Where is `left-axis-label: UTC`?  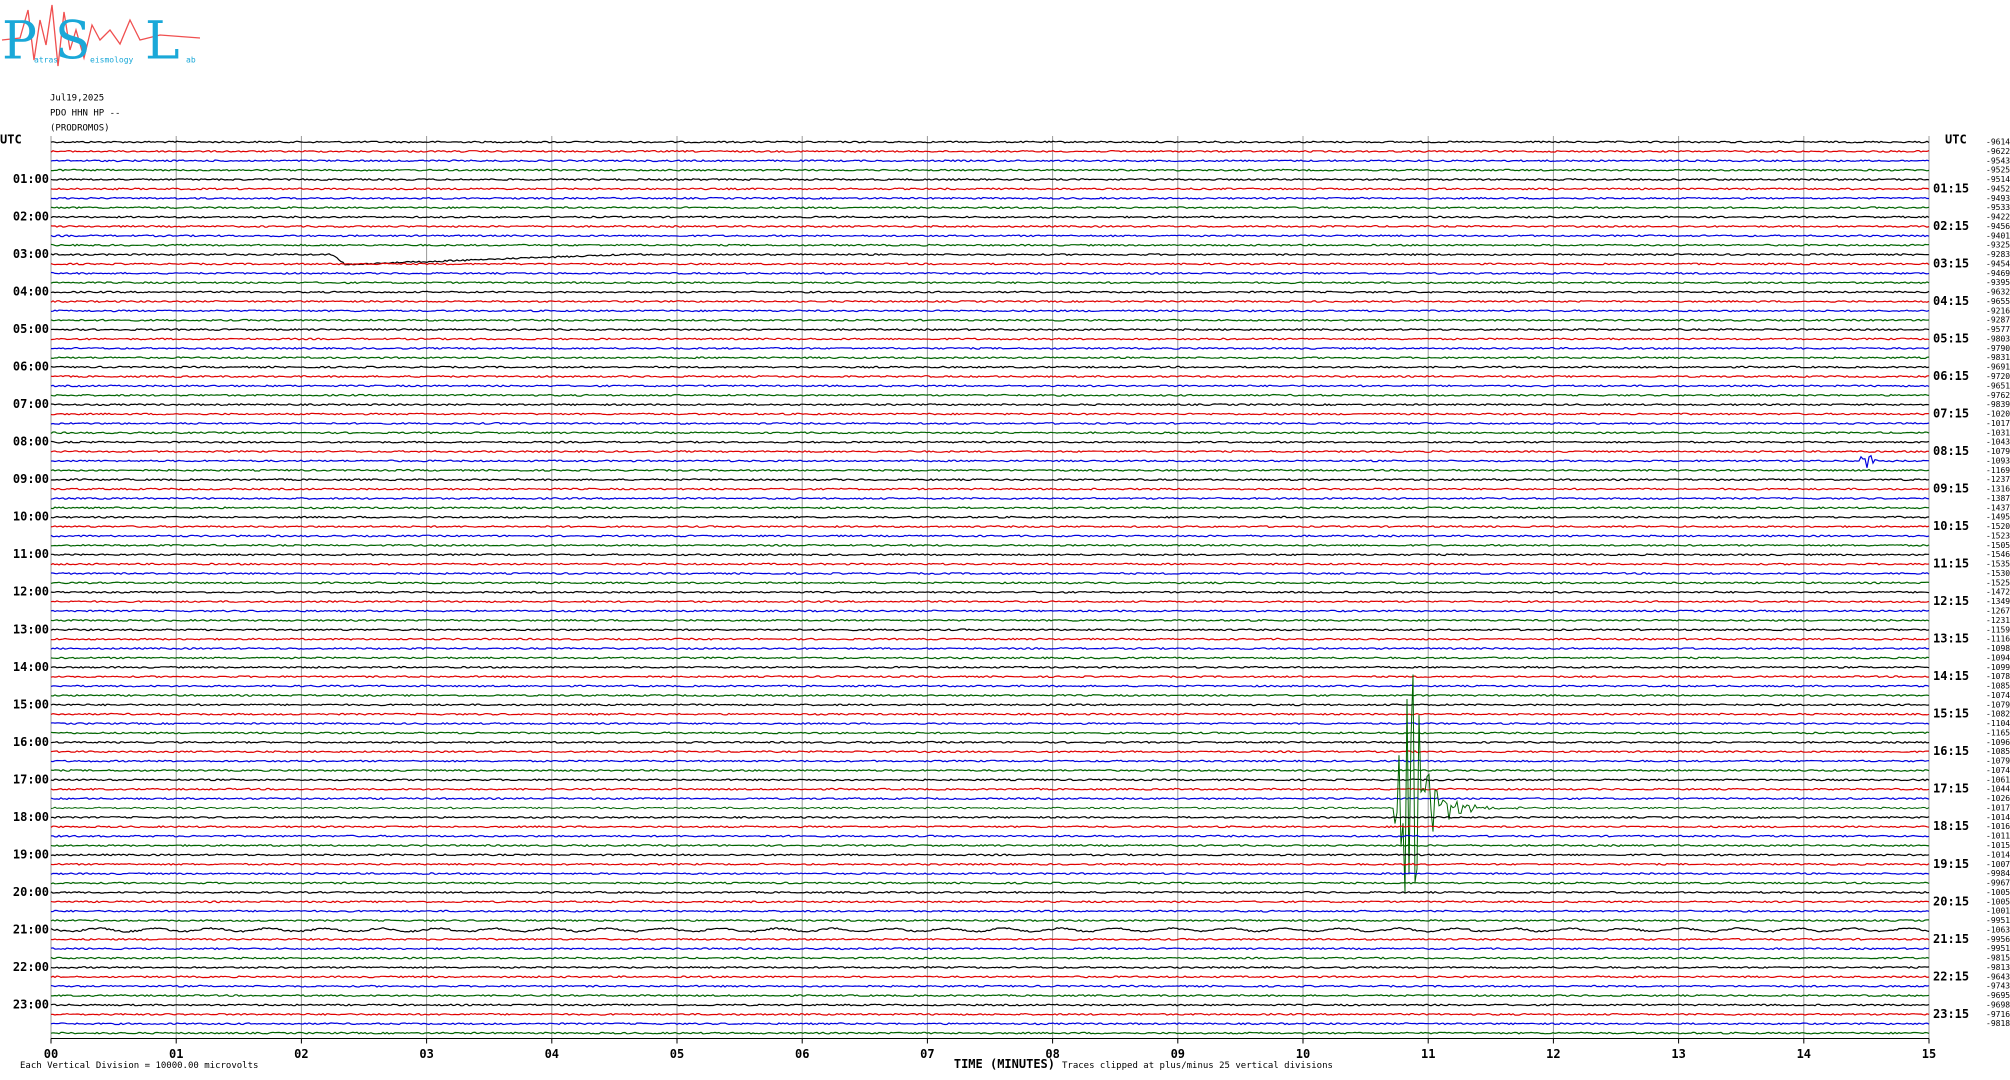
left-axis-label: UTC is located at coordinates (11, 140).